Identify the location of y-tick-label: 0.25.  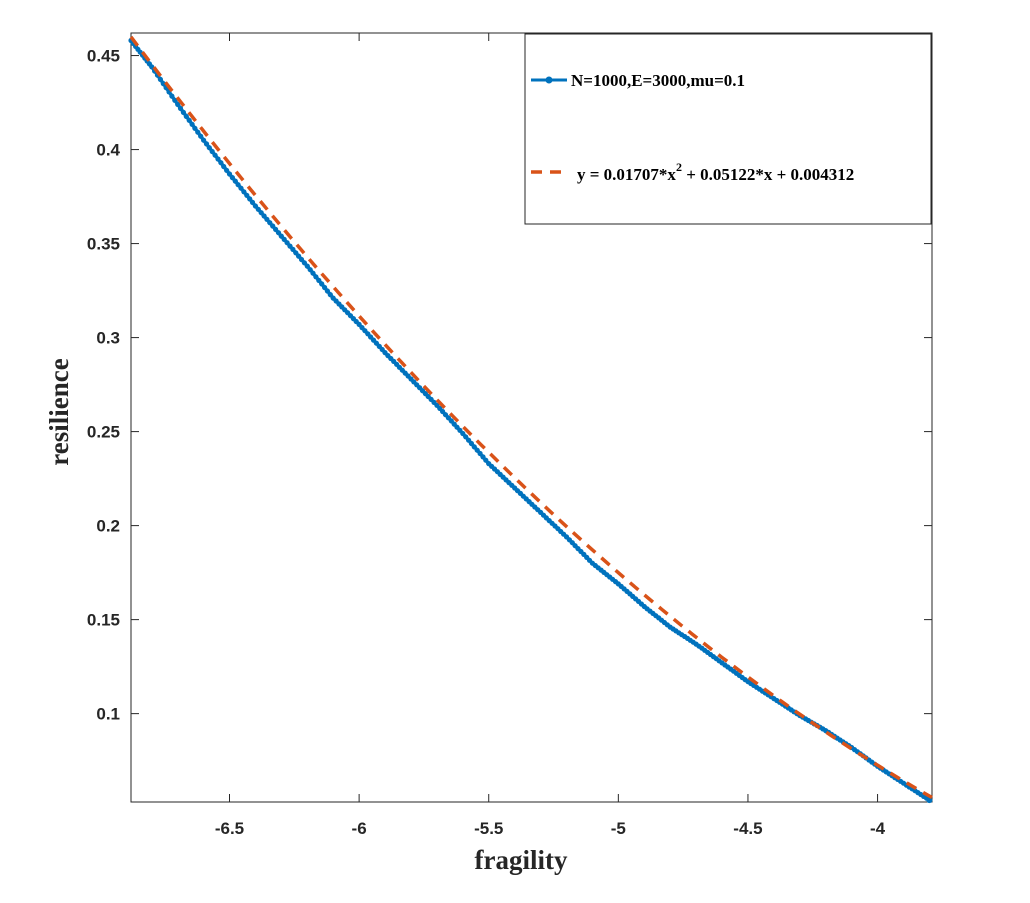
(103, 432).